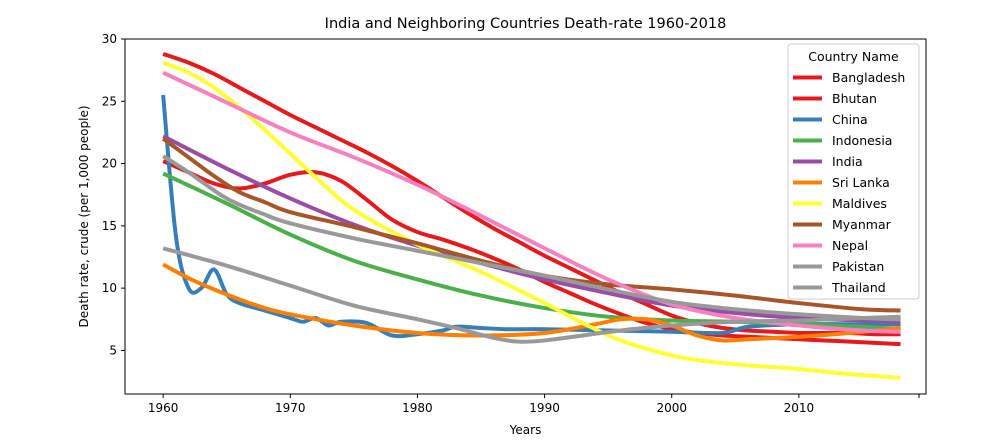 The width and height of the screenshot is (993, 443). Describe the element at coordinates (858, 266) in the screenshot. I see `legend-label-pakistan: Pakistan` at that location.